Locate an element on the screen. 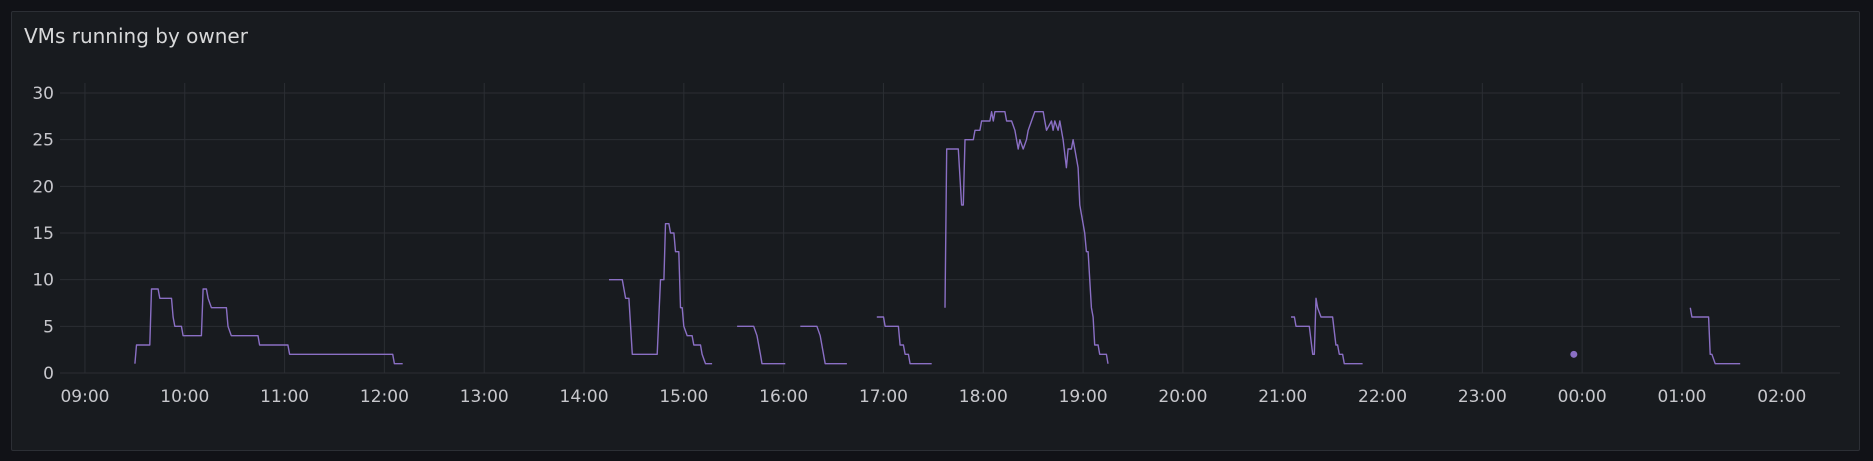 The width and height of the screenshot is (1873, 461). y-tick-label: 10 is located at coordinates (43, 281).